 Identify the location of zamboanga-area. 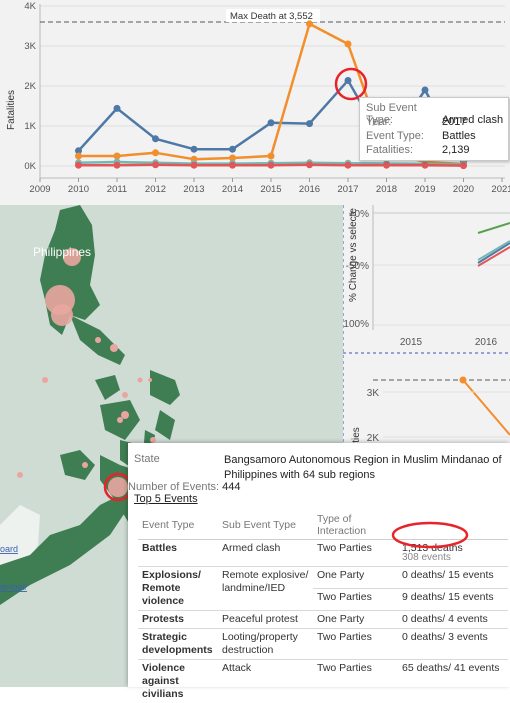
(77, 465).